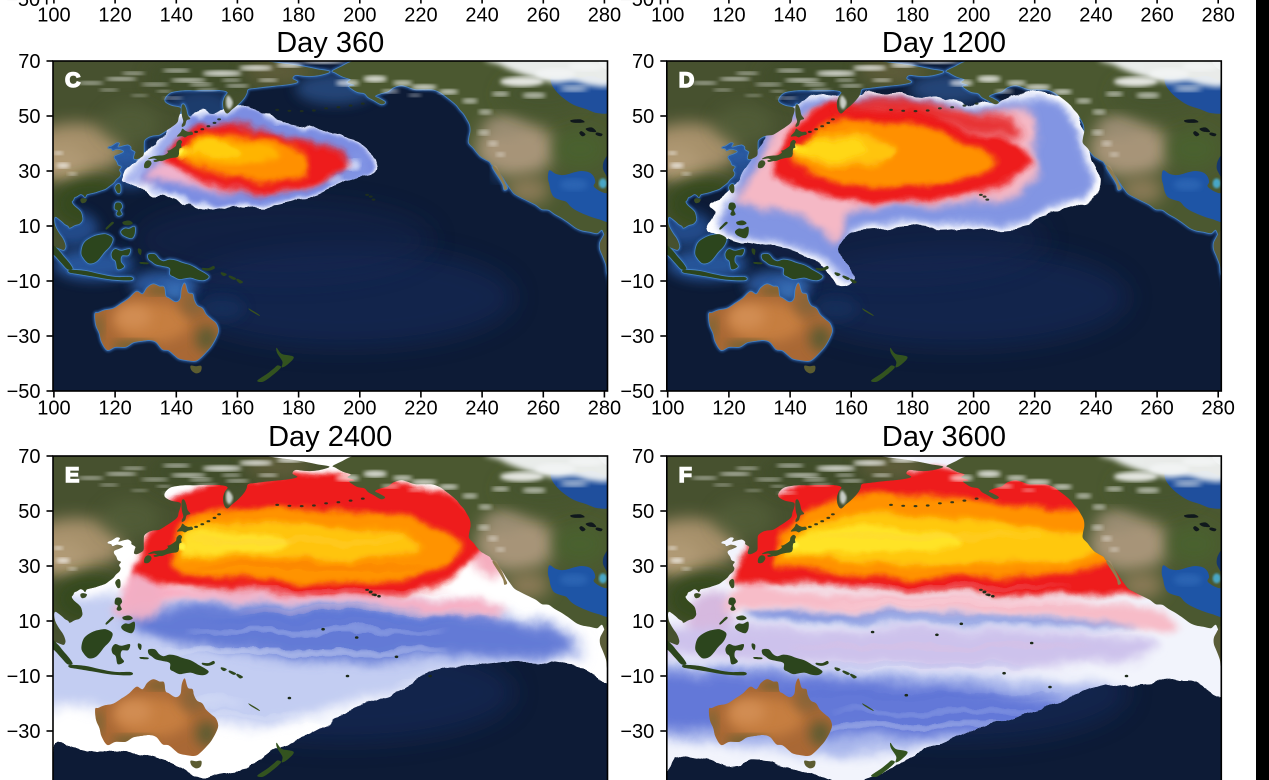 The width and height of the screenshot is (1269, 780). What do you see at coordinates (72, 475) in the screenshot?
I see `svg-text: E` at bounding box center [72, 475].